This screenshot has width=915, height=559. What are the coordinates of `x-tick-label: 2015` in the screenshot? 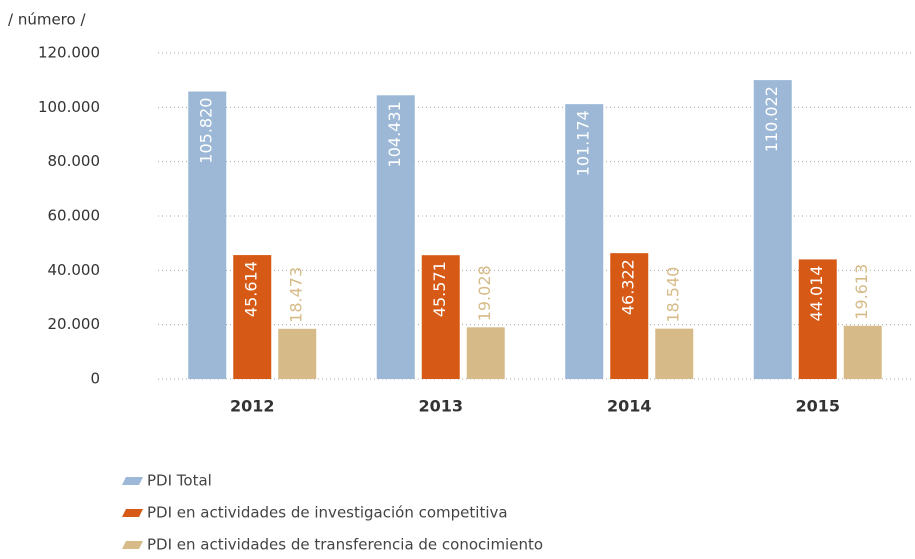 It's located at (817, 406).